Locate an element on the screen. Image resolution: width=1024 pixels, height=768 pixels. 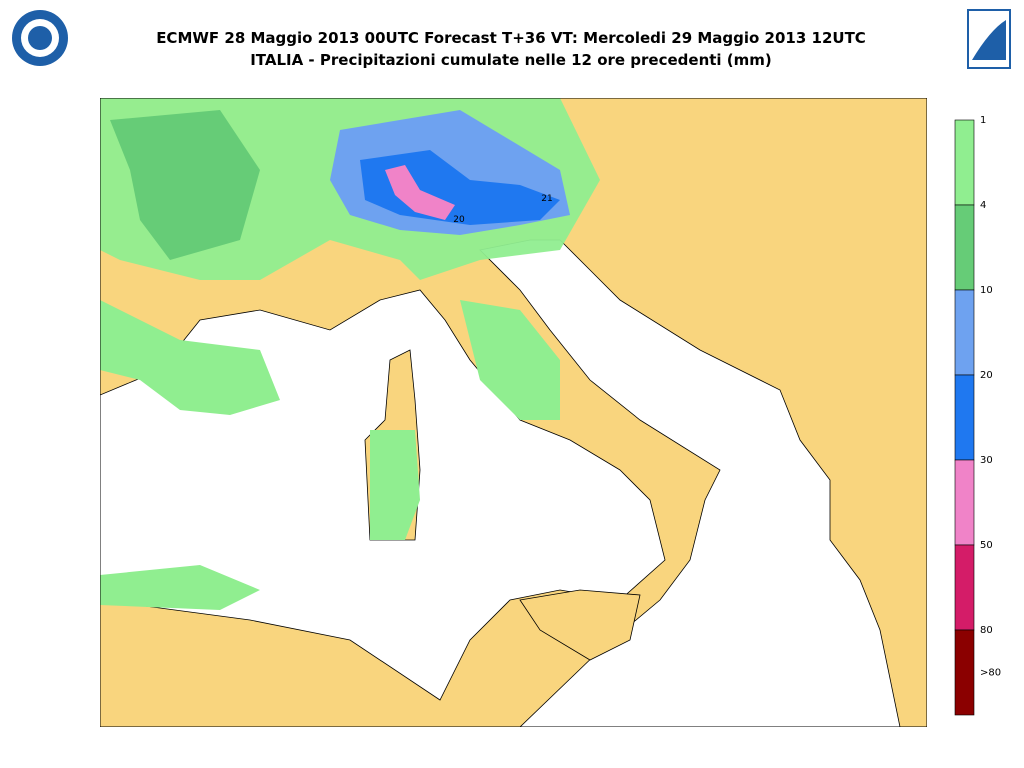
logo-left is located at coordinates (40, 38).